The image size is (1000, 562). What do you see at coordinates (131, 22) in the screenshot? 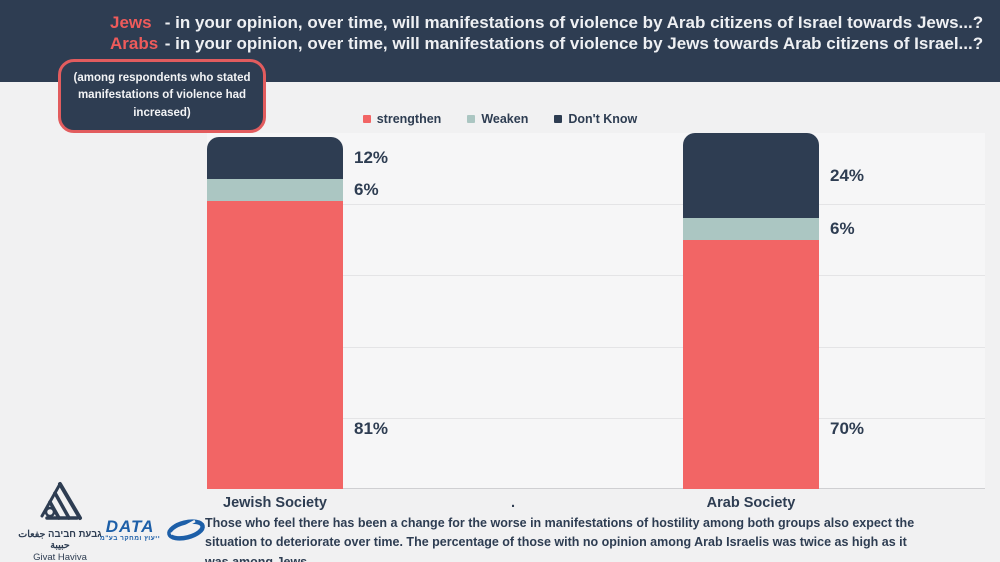
I see `header-highlight-jews: Jews` at bounding box center [131, 22].